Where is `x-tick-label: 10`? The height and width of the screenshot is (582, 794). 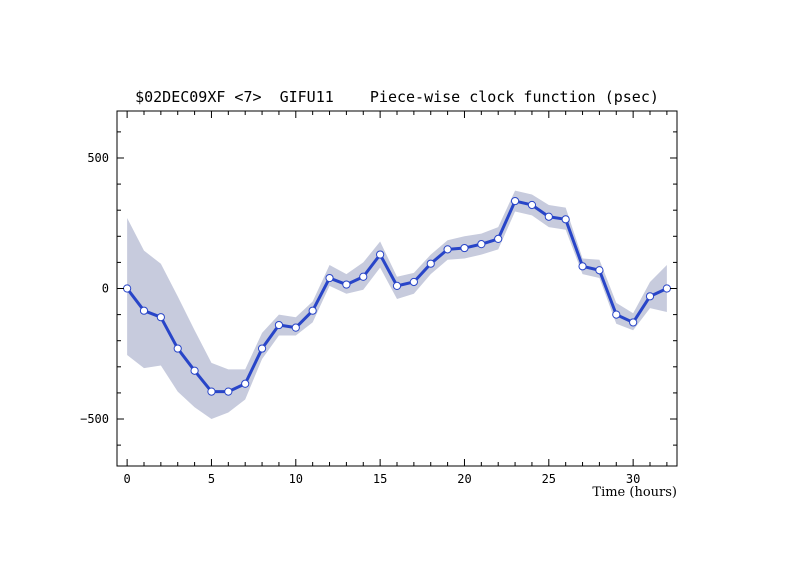 x-tick-label: 10 is located at coordinates (296, 479).